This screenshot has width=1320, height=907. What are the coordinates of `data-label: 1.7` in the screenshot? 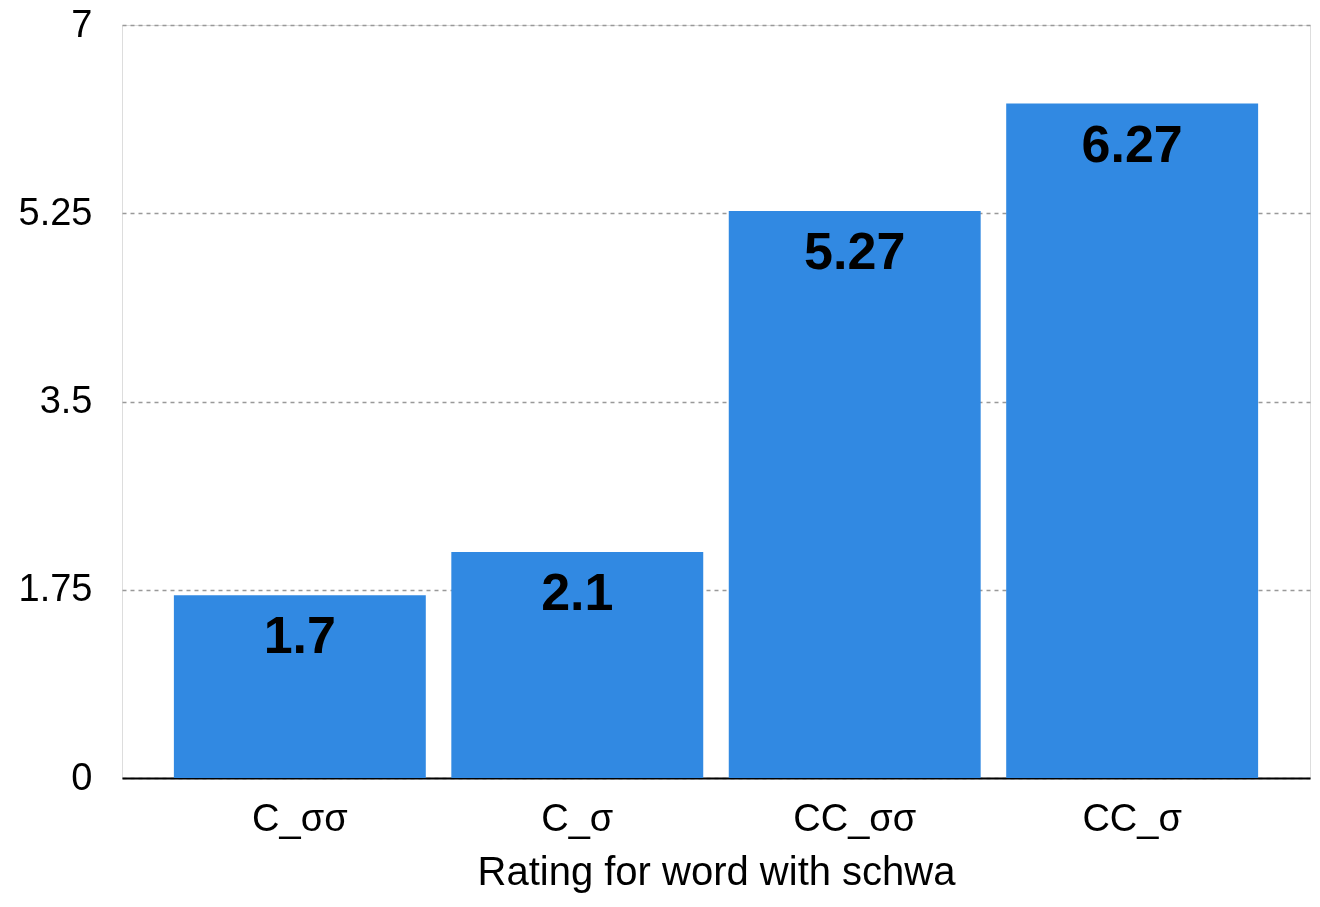 It's located at (299, 635).